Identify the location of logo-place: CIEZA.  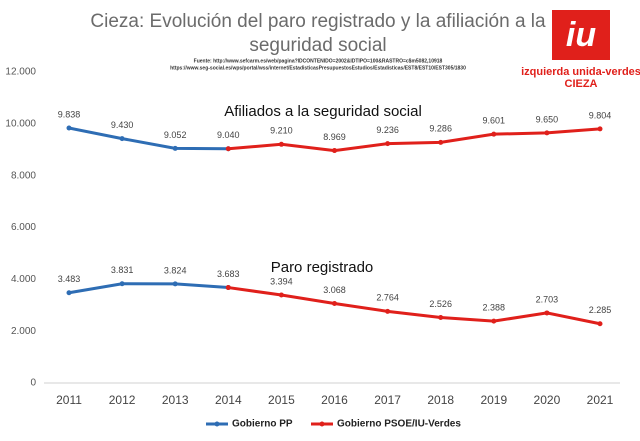
(581, 84).